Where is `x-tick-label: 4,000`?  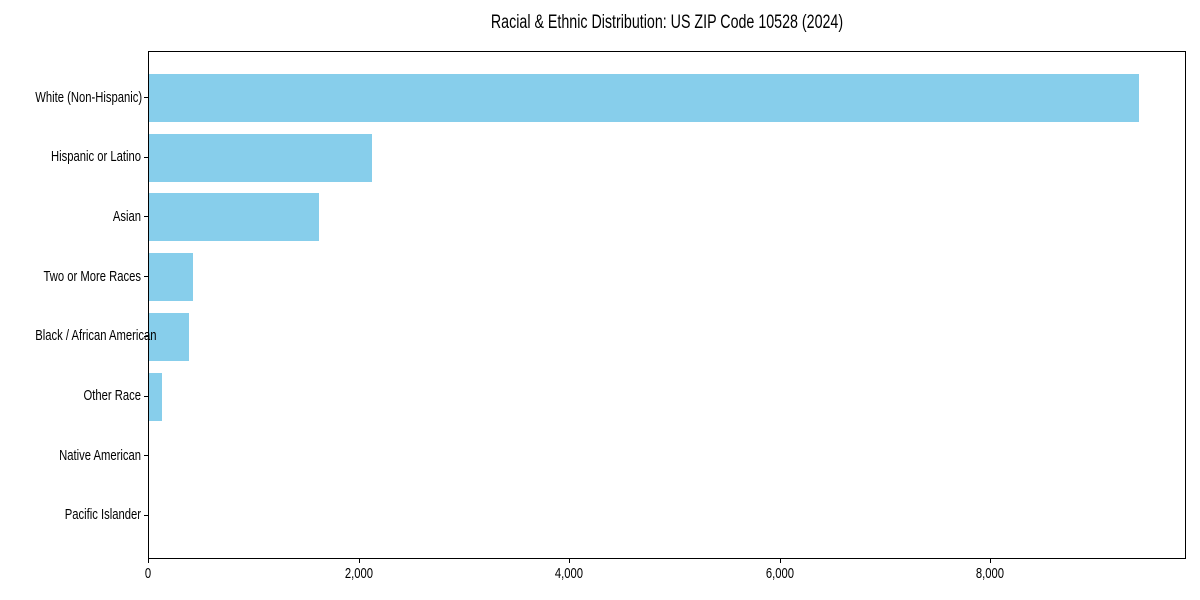 x-tick-label: 4,000 is located at coordinates (569, 573).